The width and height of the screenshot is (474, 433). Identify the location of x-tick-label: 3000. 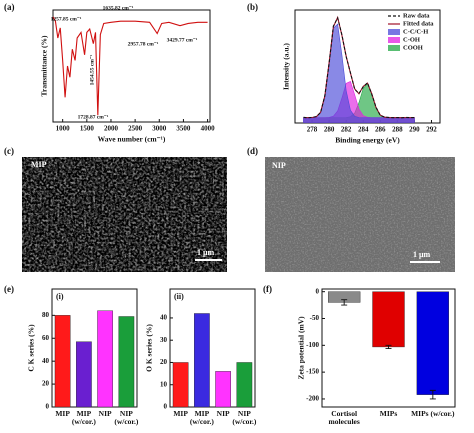
(159, 129).